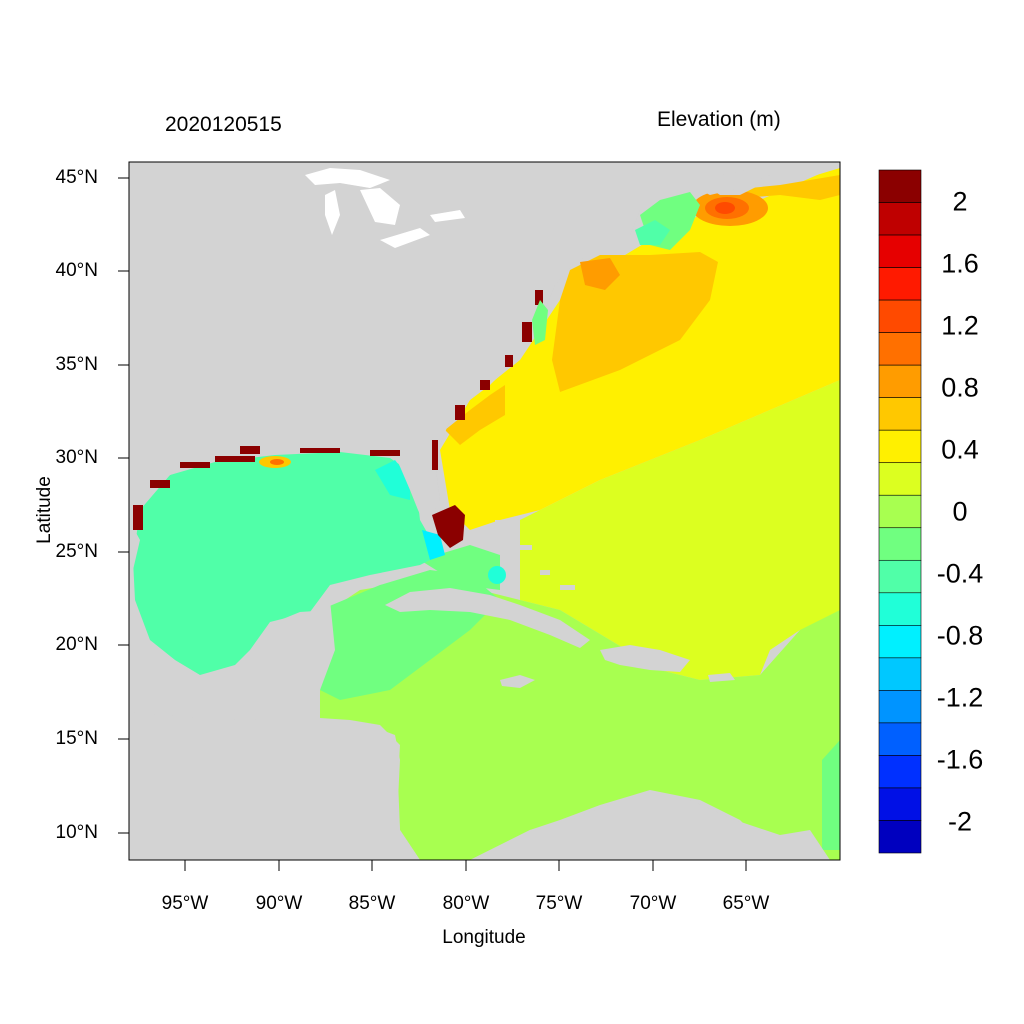 The image size is (1024, 1024). What do you see at coordinates (721, 677) in the screenshot?
I see `puerto-rico-land` at bounding box center [721, 677].